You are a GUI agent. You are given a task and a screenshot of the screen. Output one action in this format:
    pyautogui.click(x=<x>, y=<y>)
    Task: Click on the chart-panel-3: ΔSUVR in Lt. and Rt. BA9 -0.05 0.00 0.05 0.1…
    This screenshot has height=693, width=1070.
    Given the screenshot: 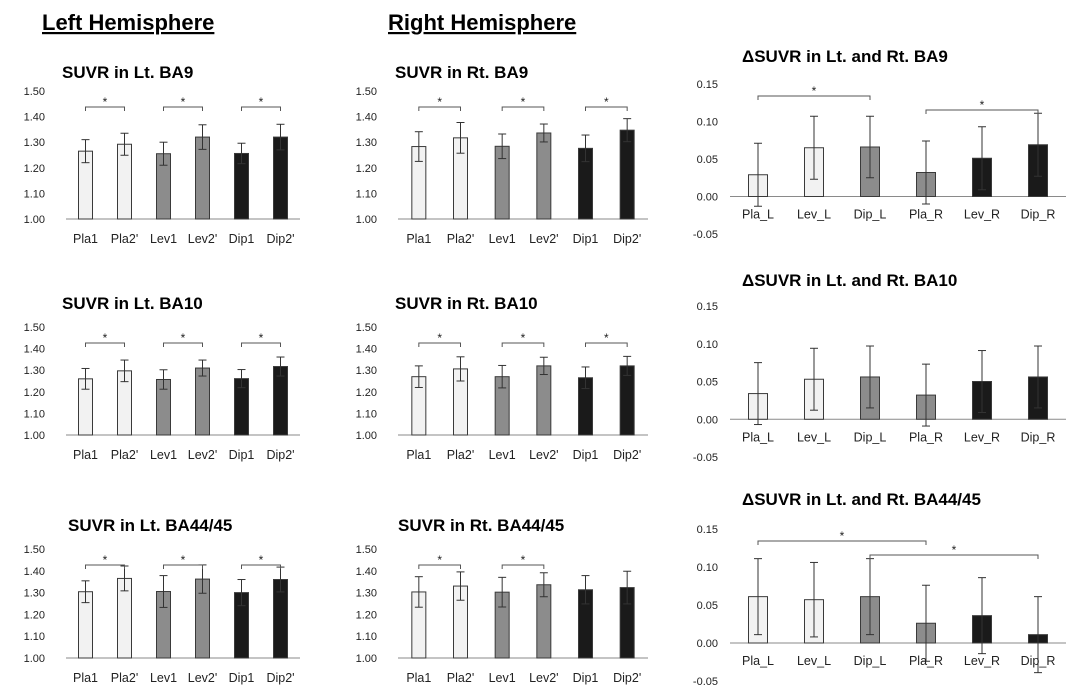 What is the action you would take?
    pyautogui.click(x=879, y=144)
    